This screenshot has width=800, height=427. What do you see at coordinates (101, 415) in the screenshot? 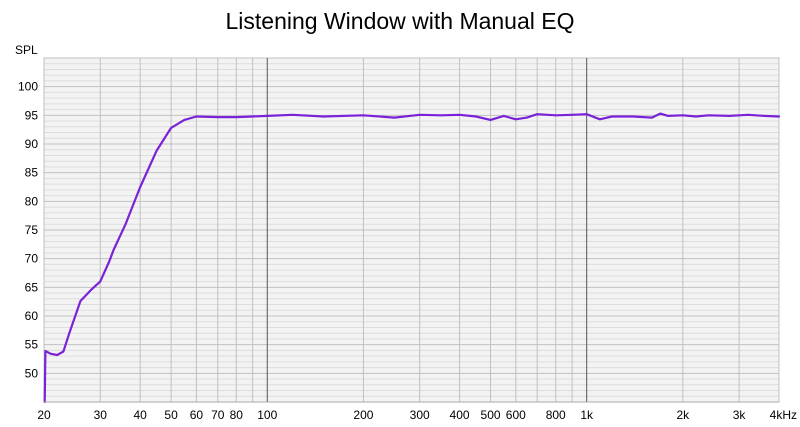
I see `x-tick-label: 30` at bounding box center [101, 415].